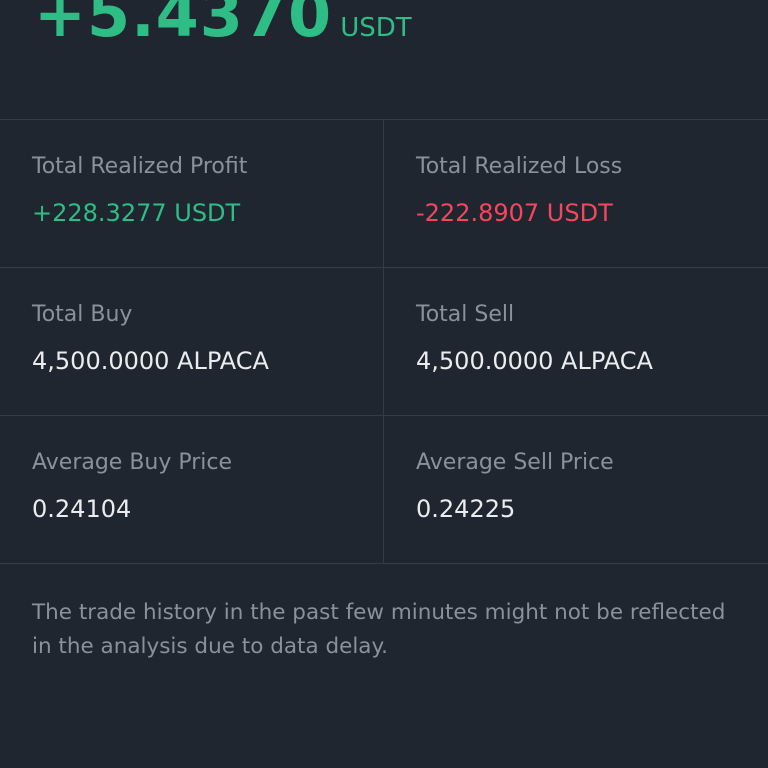  I want to click on stat-value: 0.24104, so click(82, 509).